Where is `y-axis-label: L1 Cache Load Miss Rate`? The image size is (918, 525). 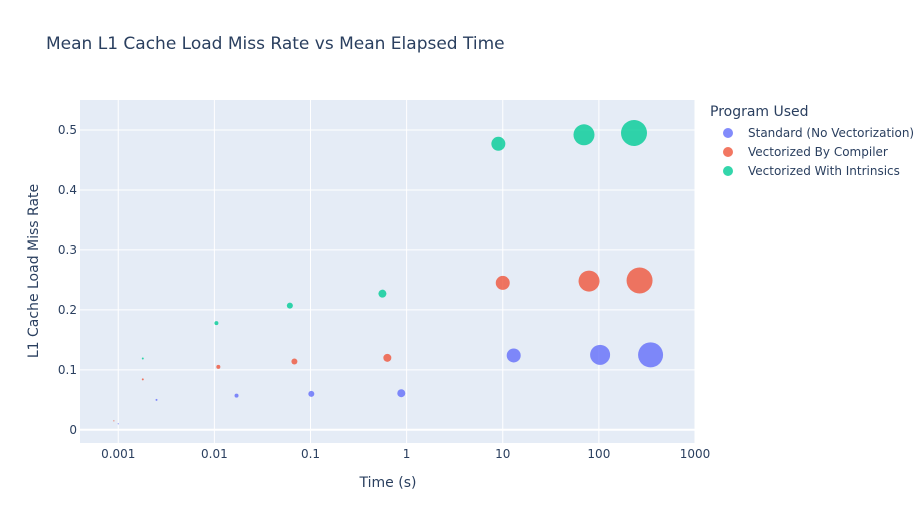
y-axis-label: L1 Cache Load Miss Rate is located at coordinates (34, 271).